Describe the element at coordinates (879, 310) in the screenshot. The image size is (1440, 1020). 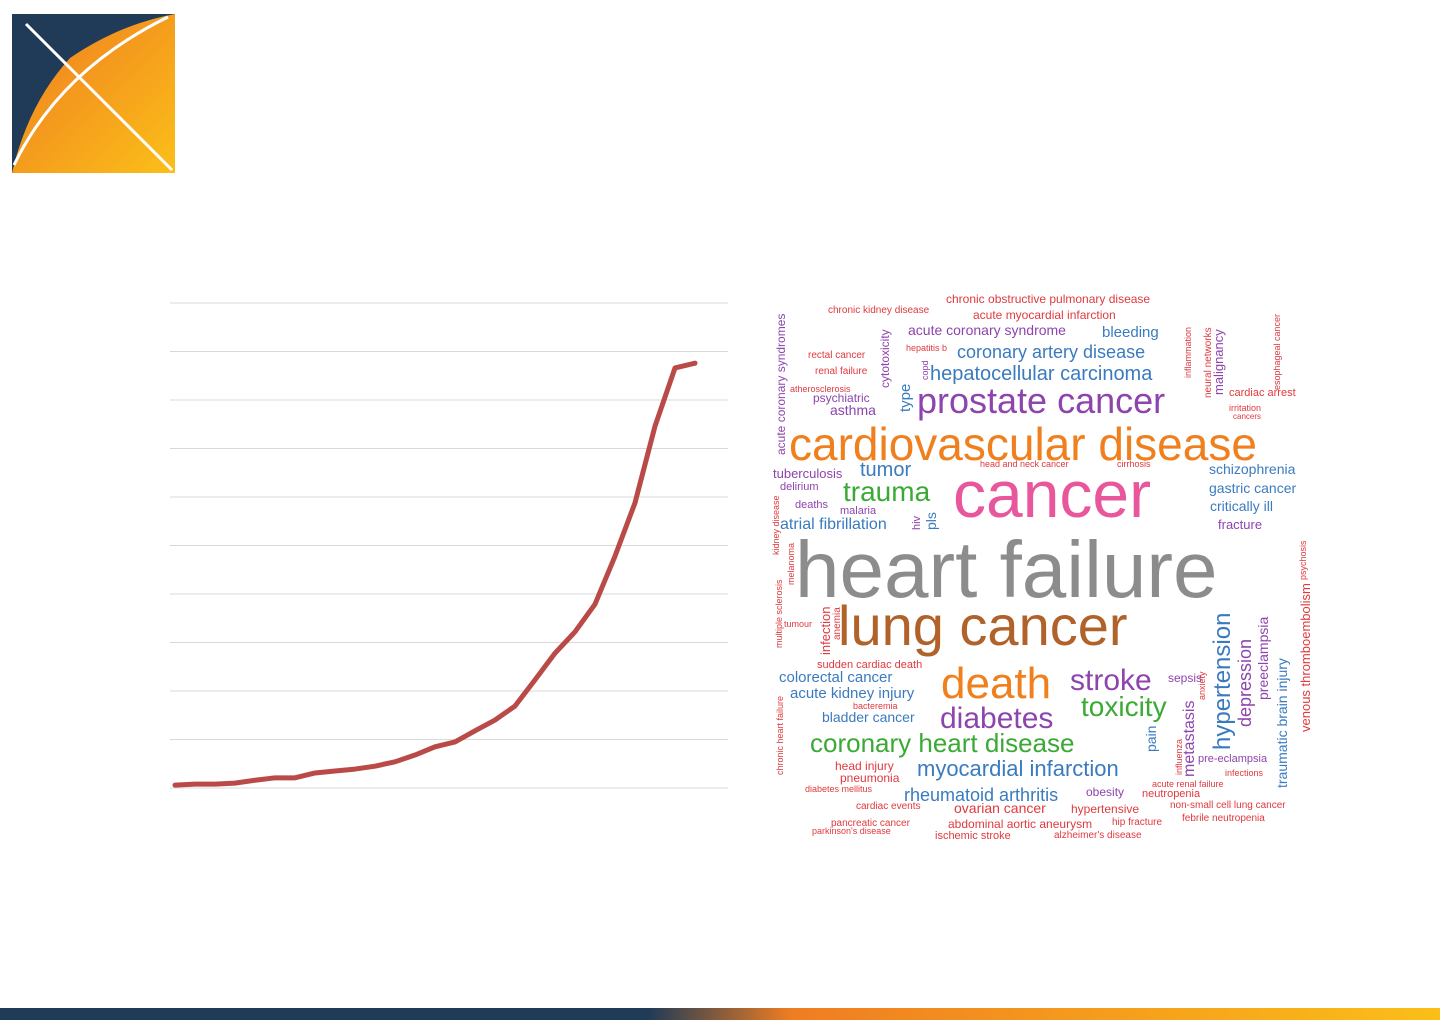
I see `cloud-word: chronic kidney disease` at that location.